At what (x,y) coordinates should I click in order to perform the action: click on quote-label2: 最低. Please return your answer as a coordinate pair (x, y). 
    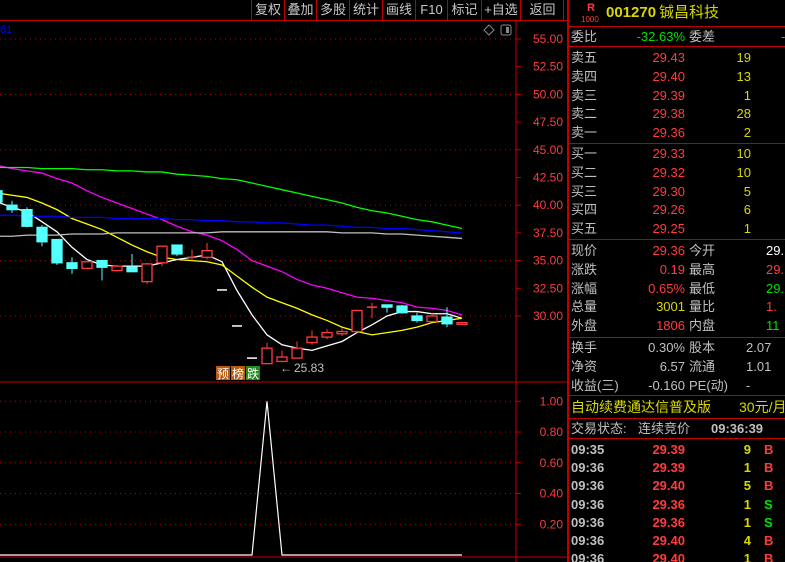
    Looking at the image, I should click on (702, 288).